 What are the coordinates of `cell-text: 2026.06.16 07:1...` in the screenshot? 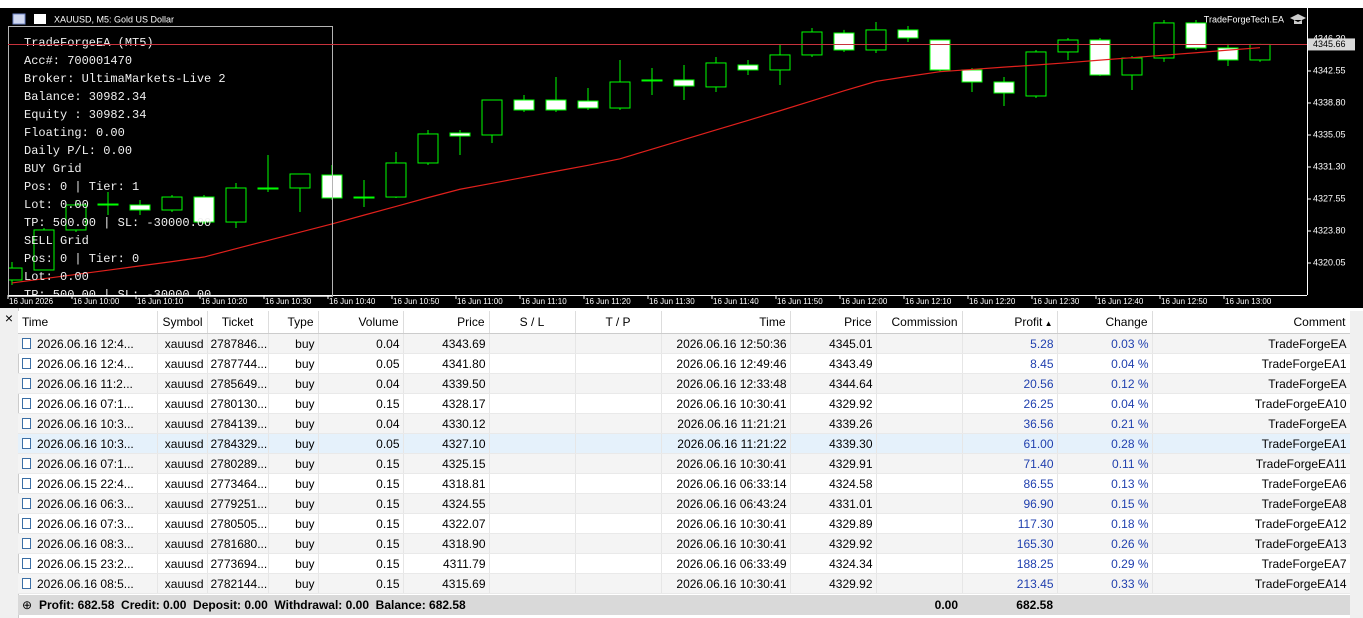 It's located at (85, 403).